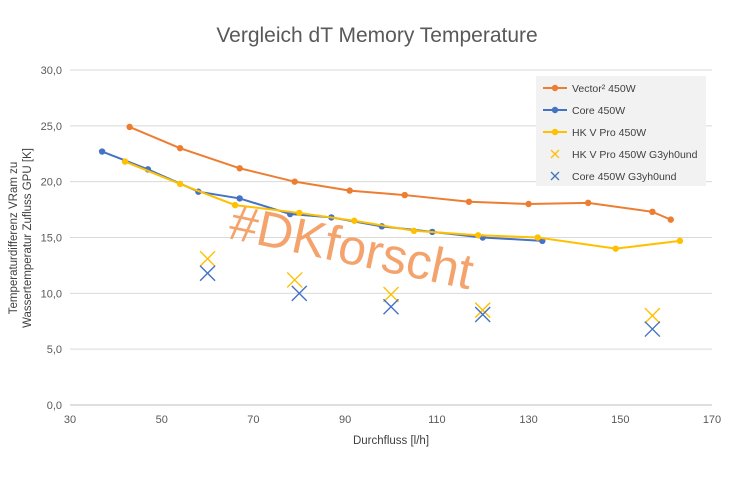  What do you see at coordinates (54, 406) in the screenshot?
I see `y-tick-label: 0,0` at bounding box center [54, 406].